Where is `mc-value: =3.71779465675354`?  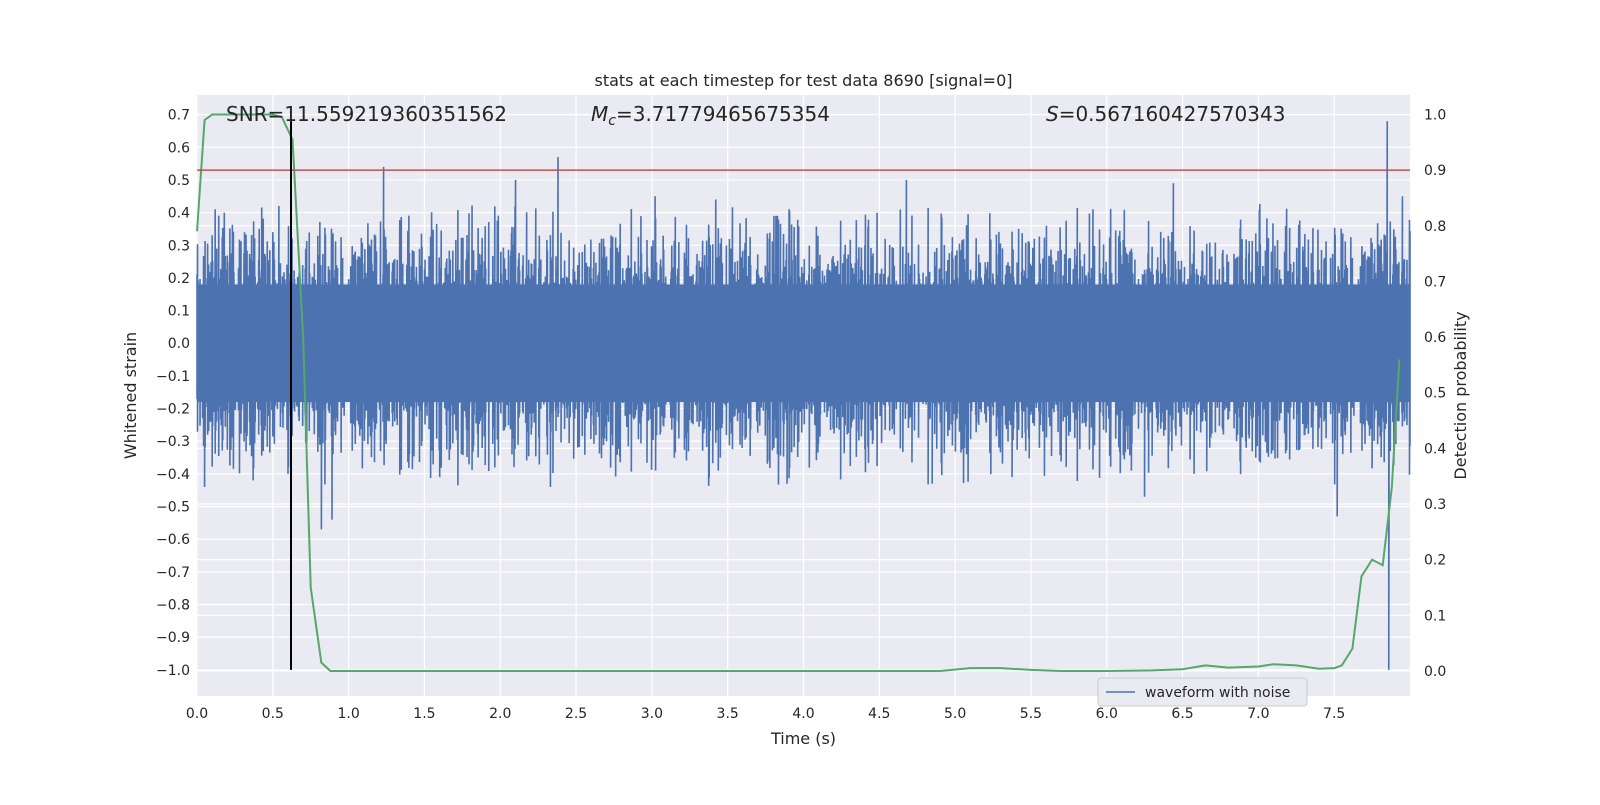 mc-value: =3.71779465675354 is located at coordinates (723, 114).